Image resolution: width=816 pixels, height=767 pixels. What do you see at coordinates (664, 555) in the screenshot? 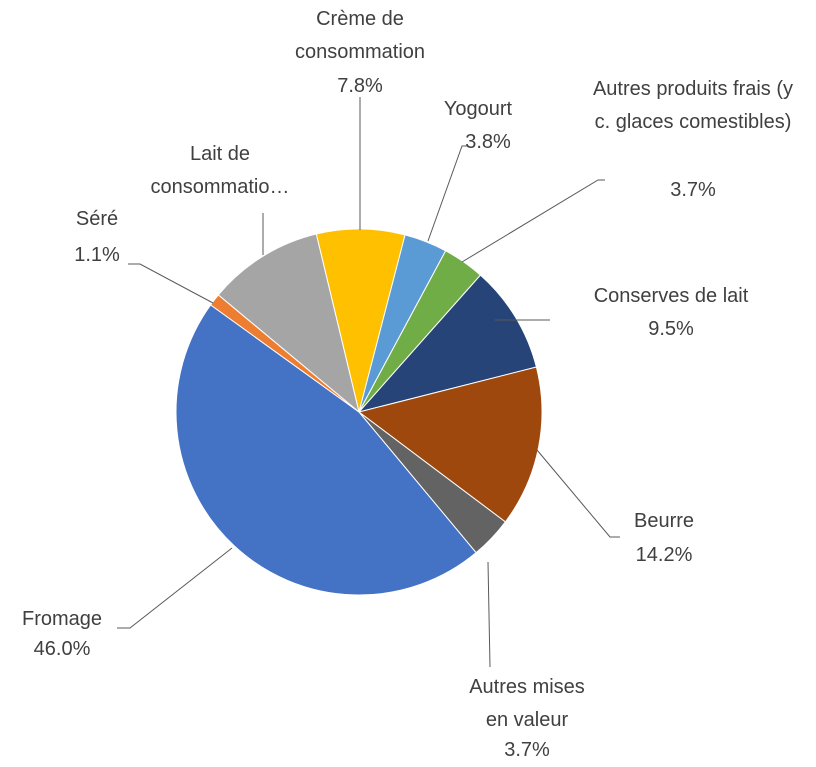
I see `value-label: 14.2%` at bounding box center [664, 555].